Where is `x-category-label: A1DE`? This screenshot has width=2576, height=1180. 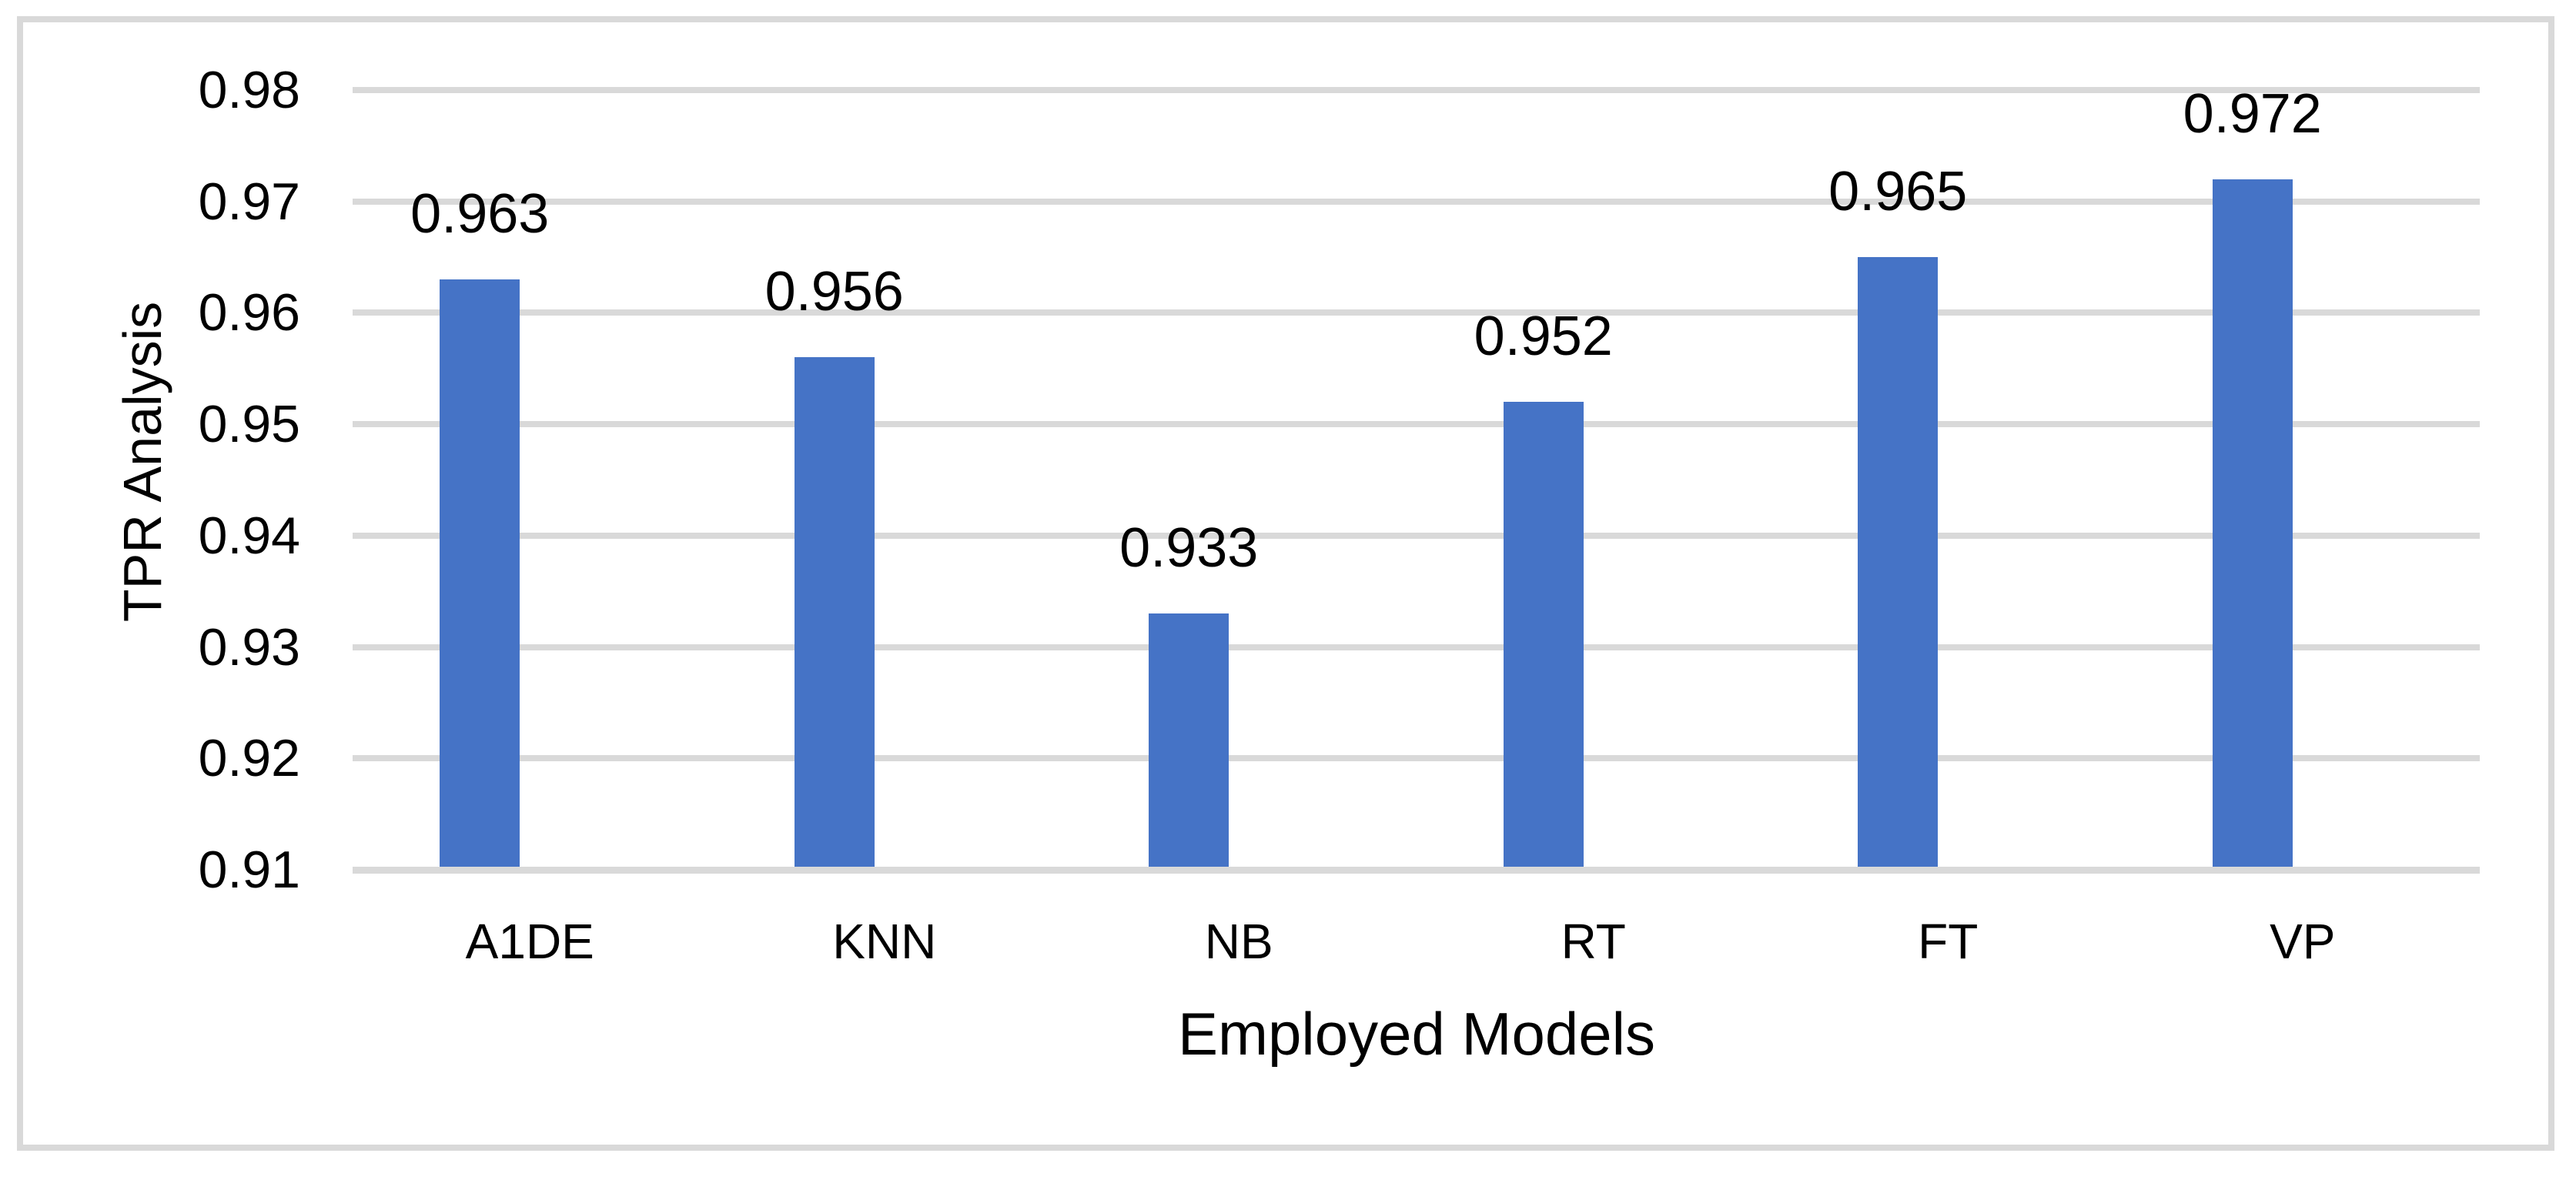
x-category-label: A1DE is located at coordinates (530, 941).